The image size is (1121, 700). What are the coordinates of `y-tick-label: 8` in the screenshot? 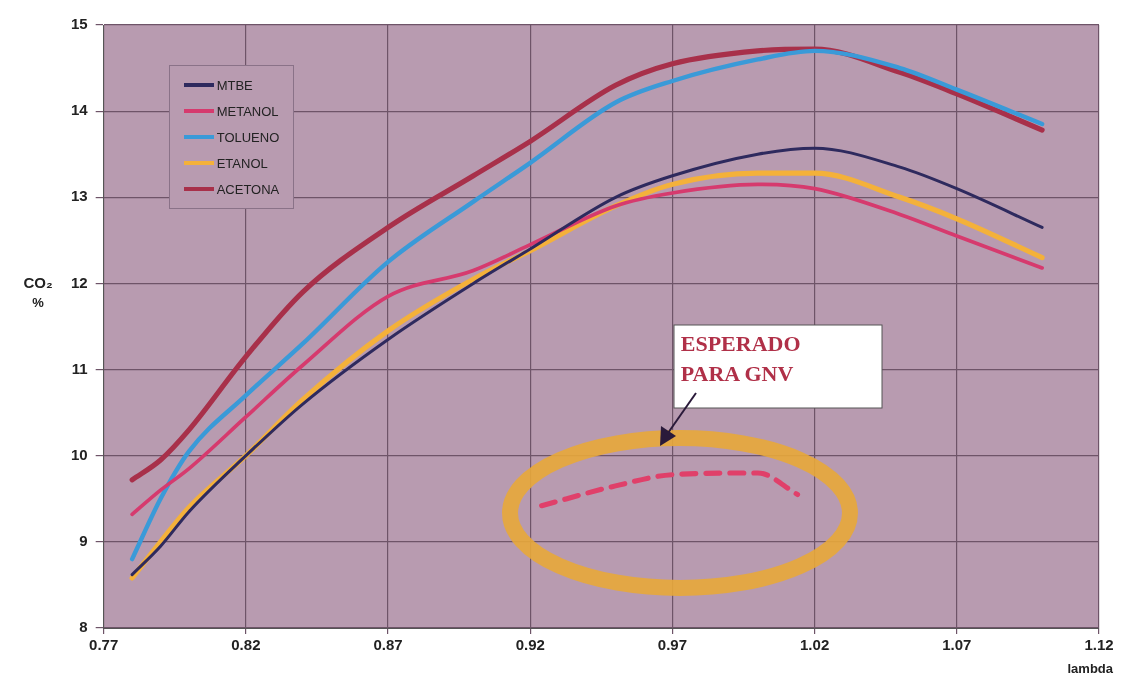 It's located at (83, 627).